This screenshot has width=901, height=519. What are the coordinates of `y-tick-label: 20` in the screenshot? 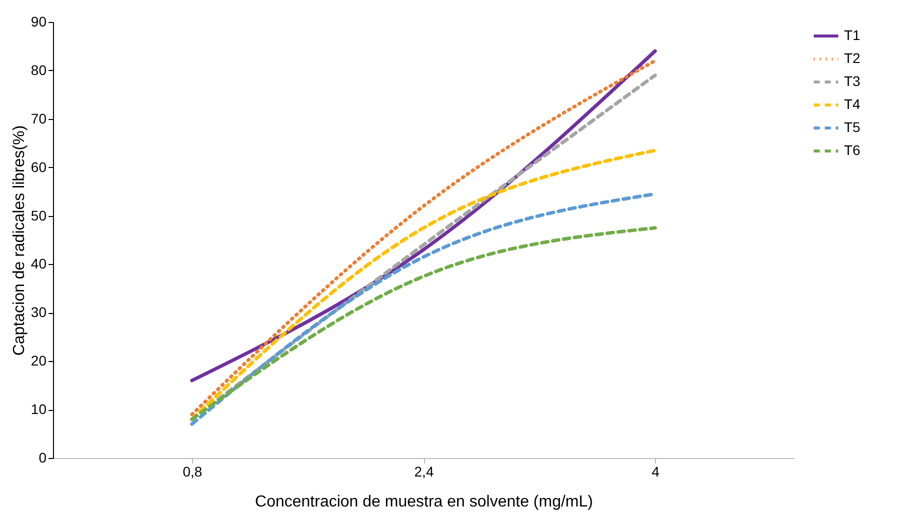 It's located at (38, 360).